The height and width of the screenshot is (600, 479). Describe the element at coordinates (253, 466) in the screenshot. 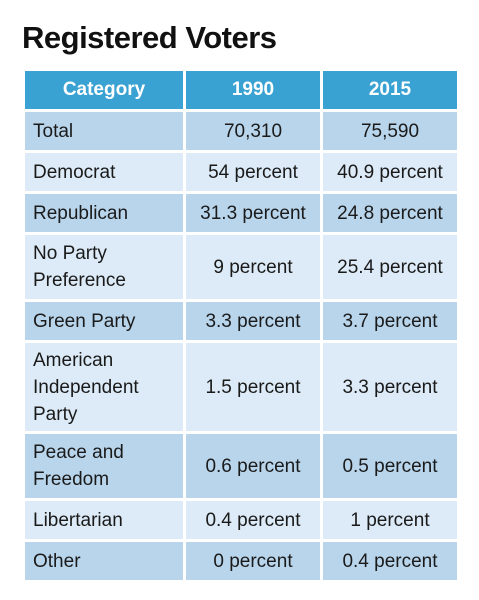

I see `value-1990-cell: 0.6 percent` at that location.